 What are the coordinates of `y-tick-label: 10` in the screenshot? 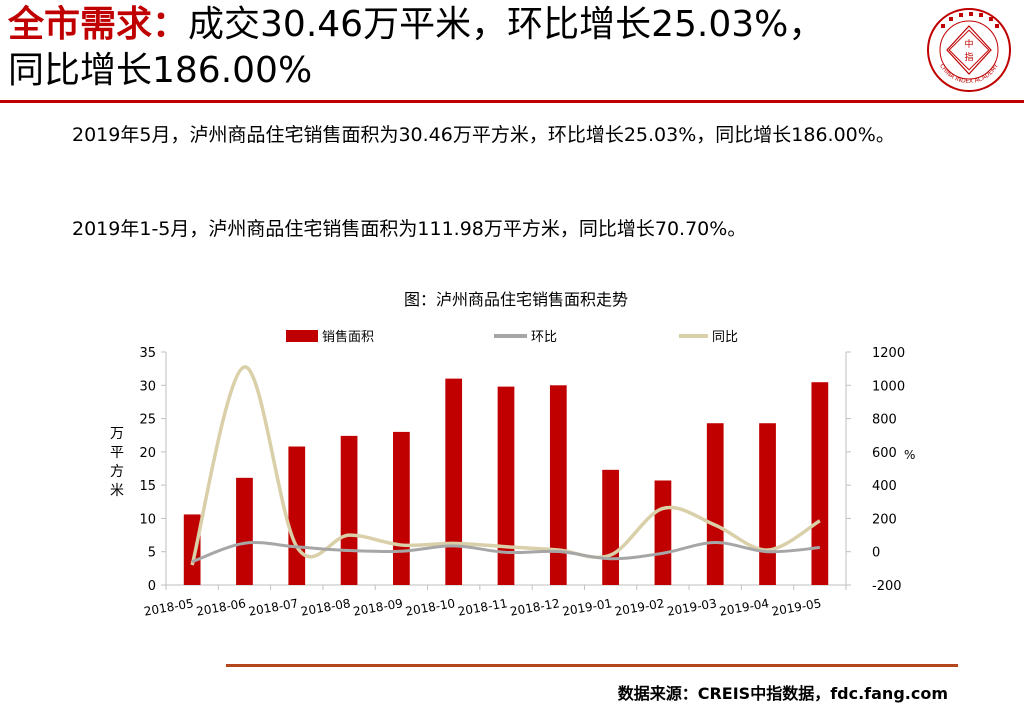 It's located at (147, 519).